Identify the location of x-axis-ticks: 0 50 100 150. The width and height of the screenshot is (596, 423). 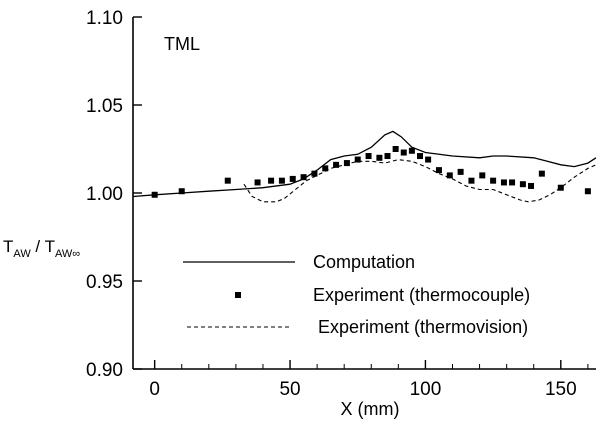
(369, 380).